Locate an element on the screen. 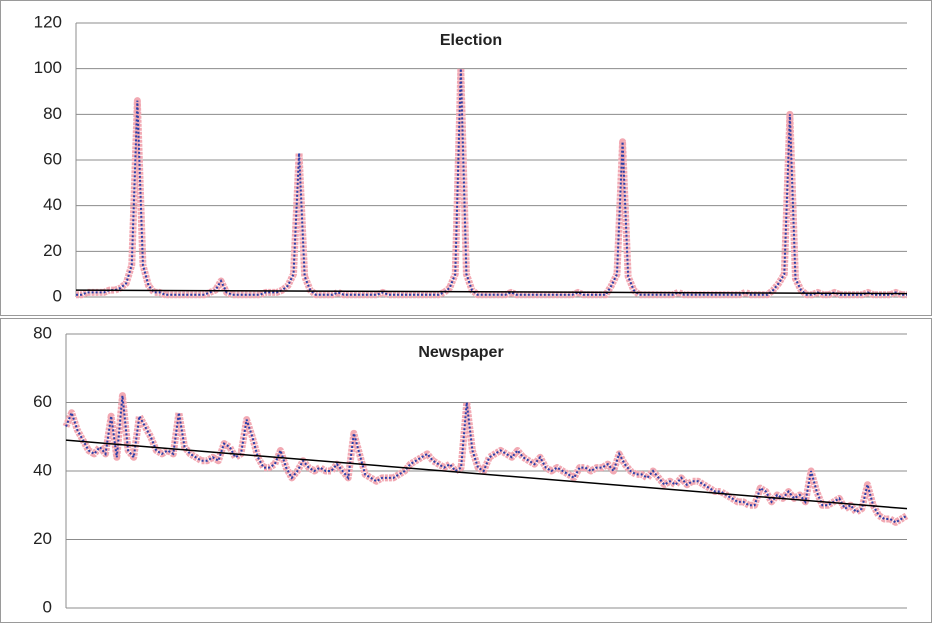 This screenshot has width=932, height=623. chart-title: Election is located at coordinates (471, 40).